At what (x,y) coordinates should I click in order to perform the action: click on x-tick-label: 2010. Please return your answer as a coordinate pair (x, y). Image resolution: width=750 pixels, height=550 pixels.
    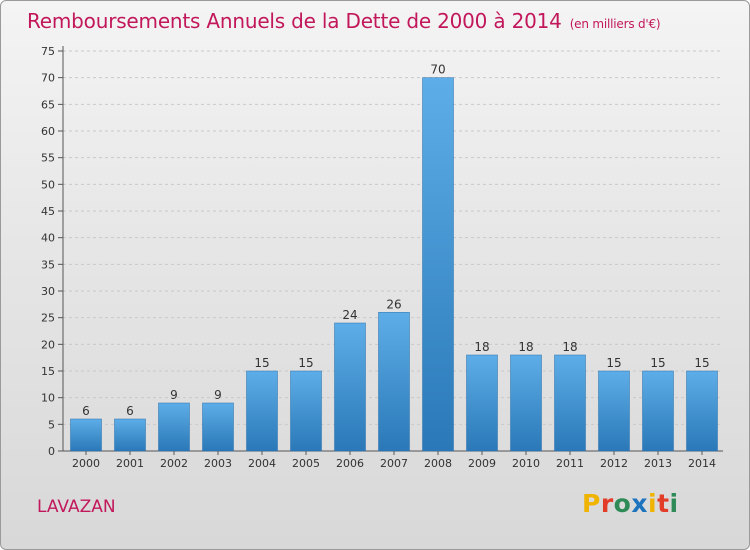
    Looking at the image, I should click on (526, 463).